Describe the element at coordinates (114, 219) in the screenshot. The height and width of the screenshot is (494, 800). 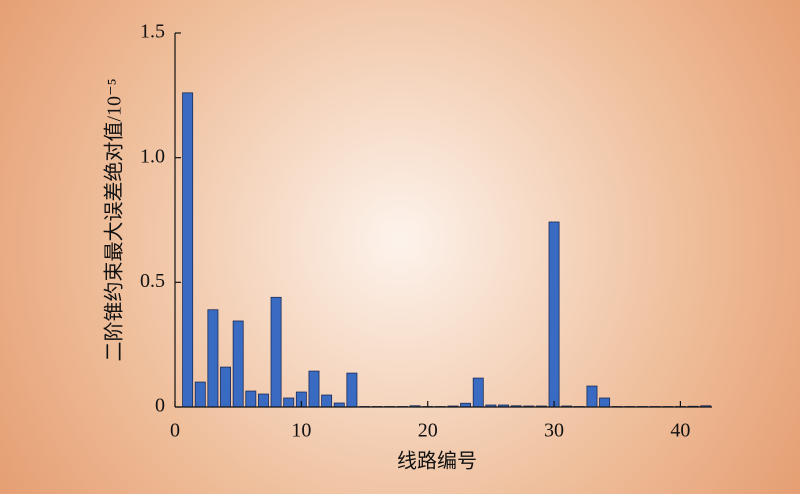
I see `y-axis-label: 二阶锥约束最大误差绝对值/10⁻⁵` at that location.